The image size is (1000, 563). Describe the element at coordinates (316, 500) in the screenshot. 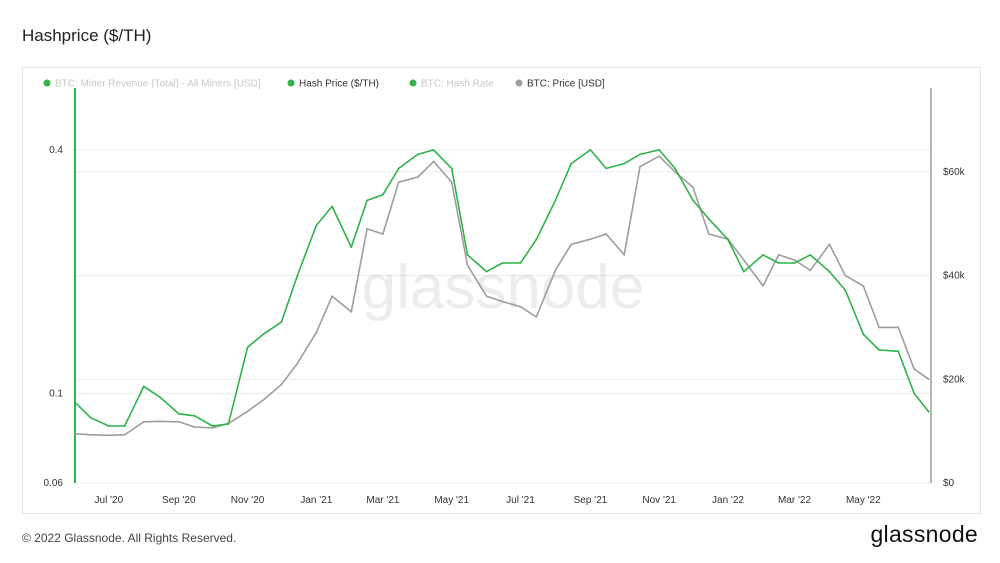

I see `x-tick-label: Jan '21` at that location.